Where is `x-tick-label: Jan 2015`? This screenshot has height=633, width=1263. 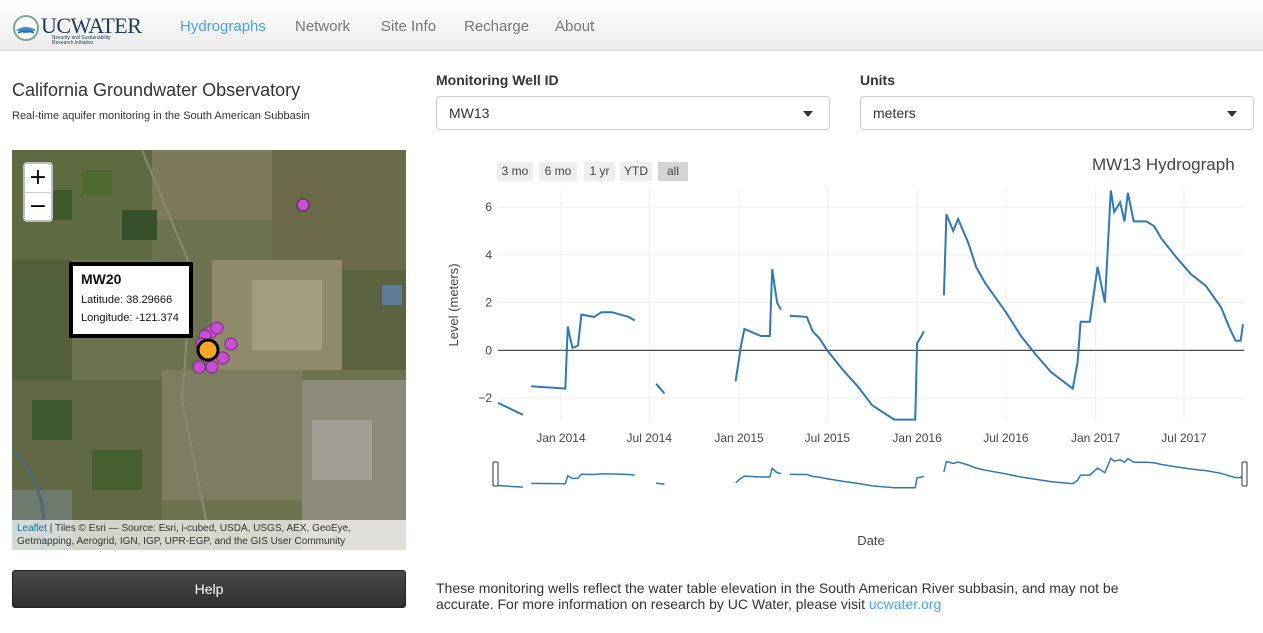
x-tick-label: Jan 2015 is located at coordinates (739, 438).